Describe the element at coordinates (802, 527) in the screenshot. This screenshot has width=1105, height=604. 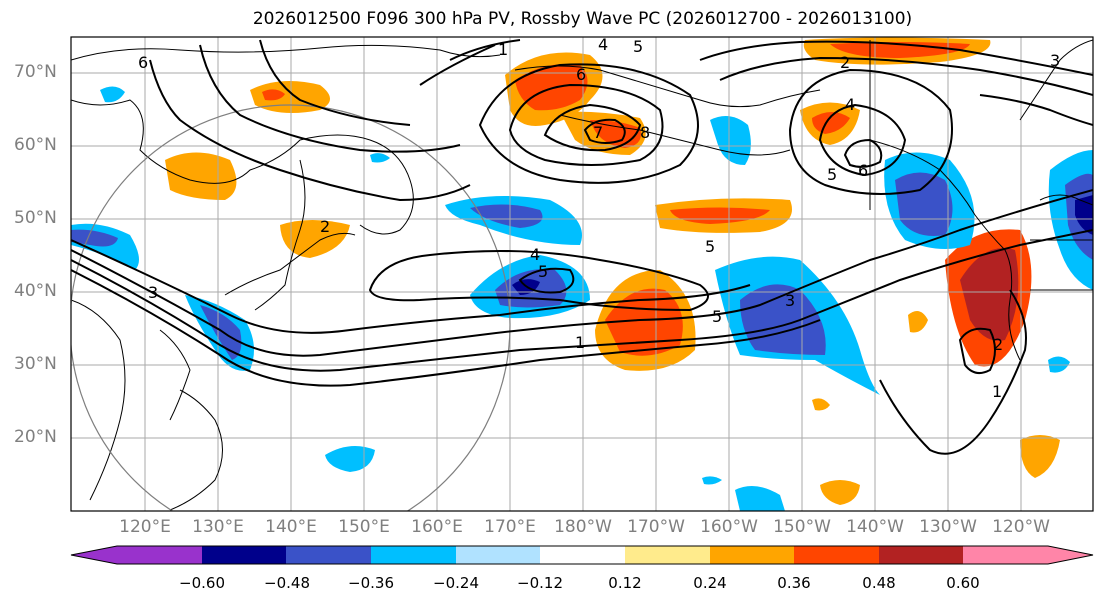
I see `lon-label: 150°W` at that location.